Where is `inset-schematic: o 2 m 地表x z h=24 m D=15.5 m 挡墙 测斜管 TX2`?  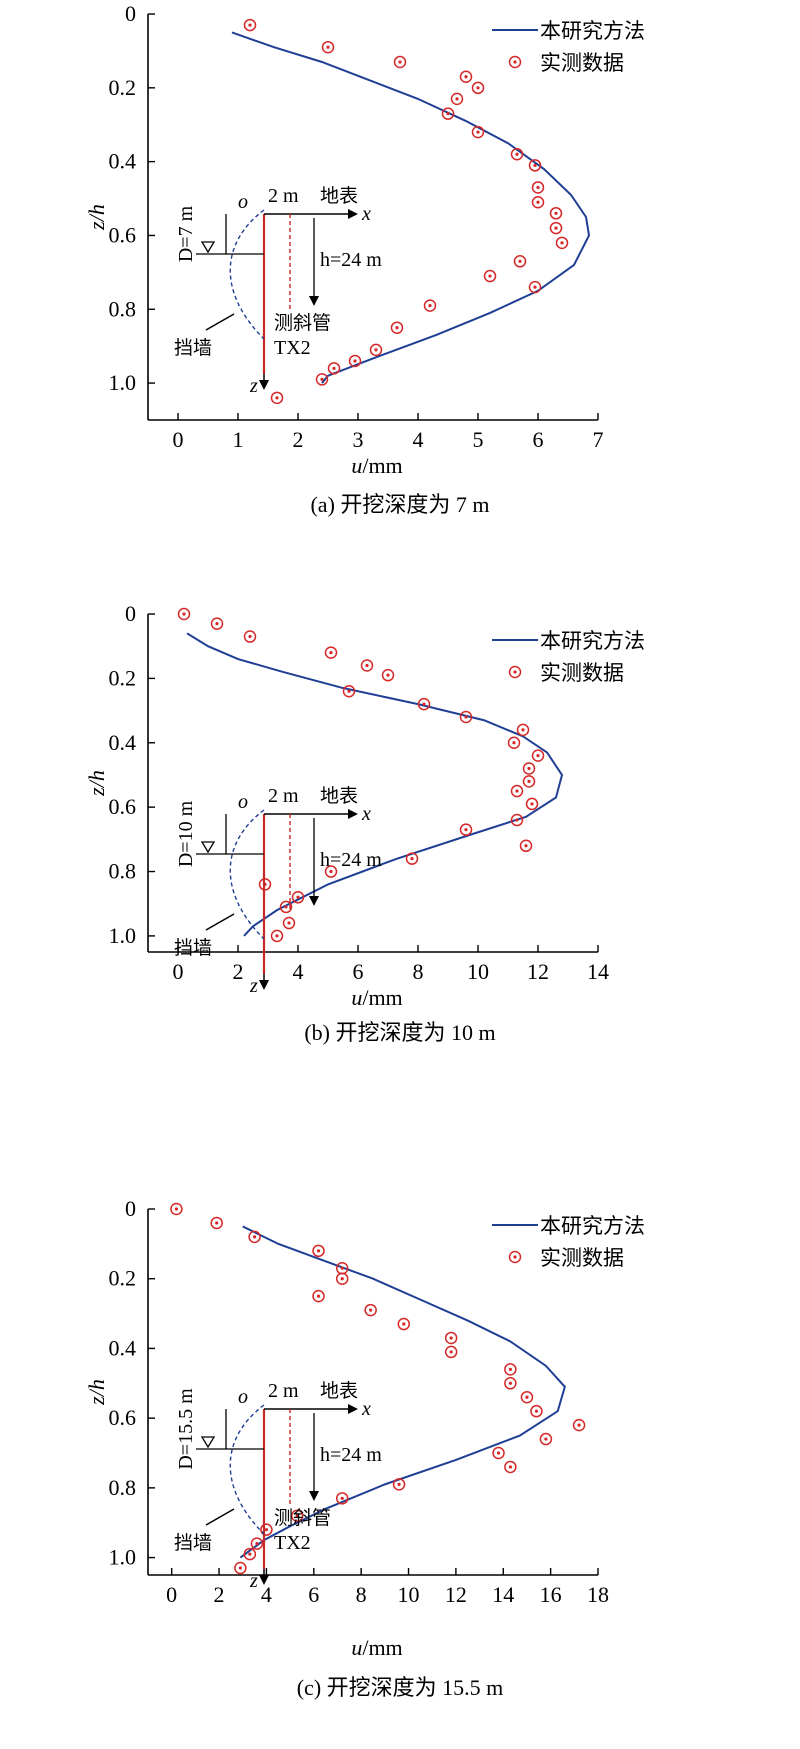 inset-schematic: o 2 m 地表x z h=24 m D=15.5 m 挡墙 测斜管 TX2 is located at coordinates (278, 1486).